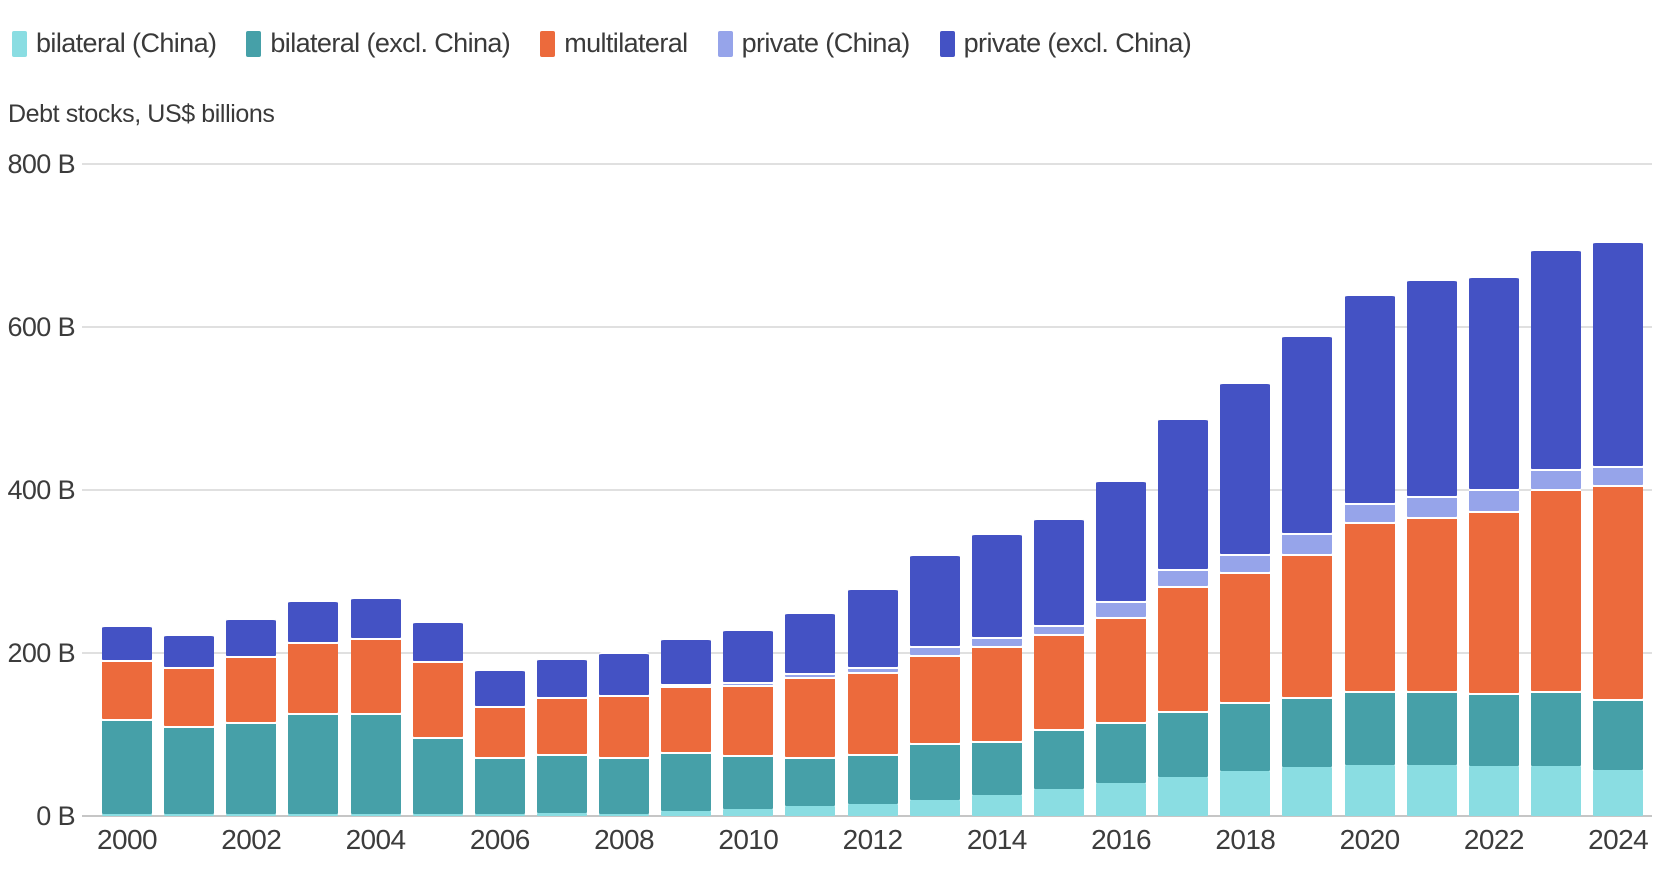 The width and height of the screenshot is (1678, 884). I want to click on bar-2021, so click(1431, 547).